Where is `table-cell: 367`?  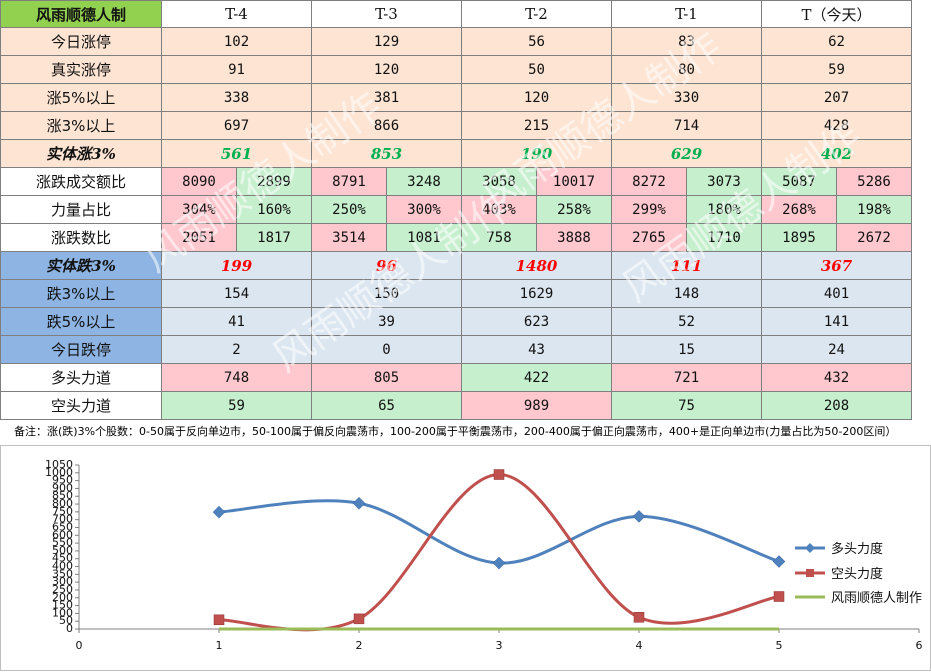
table-cell: 367 is located at coordinates (837, 266).